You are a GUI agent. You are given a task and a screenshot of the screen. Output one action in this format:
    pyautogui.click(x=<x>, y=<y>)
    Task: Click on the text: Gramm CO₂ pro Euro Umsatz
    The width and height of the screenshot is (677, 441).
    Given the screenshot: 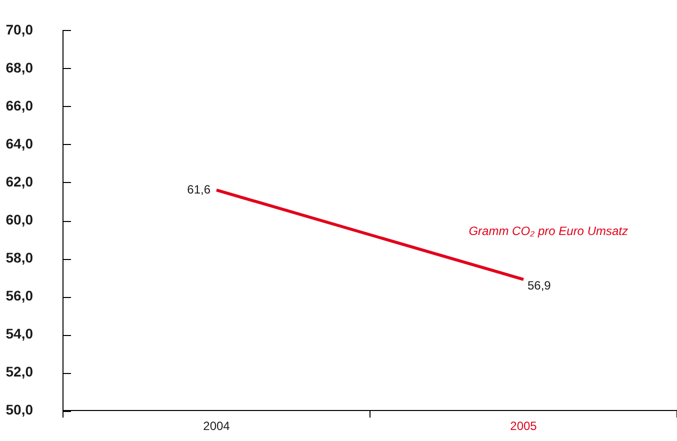 What is the action you would take?
    pyautogui.click(x=548, y=231)
    